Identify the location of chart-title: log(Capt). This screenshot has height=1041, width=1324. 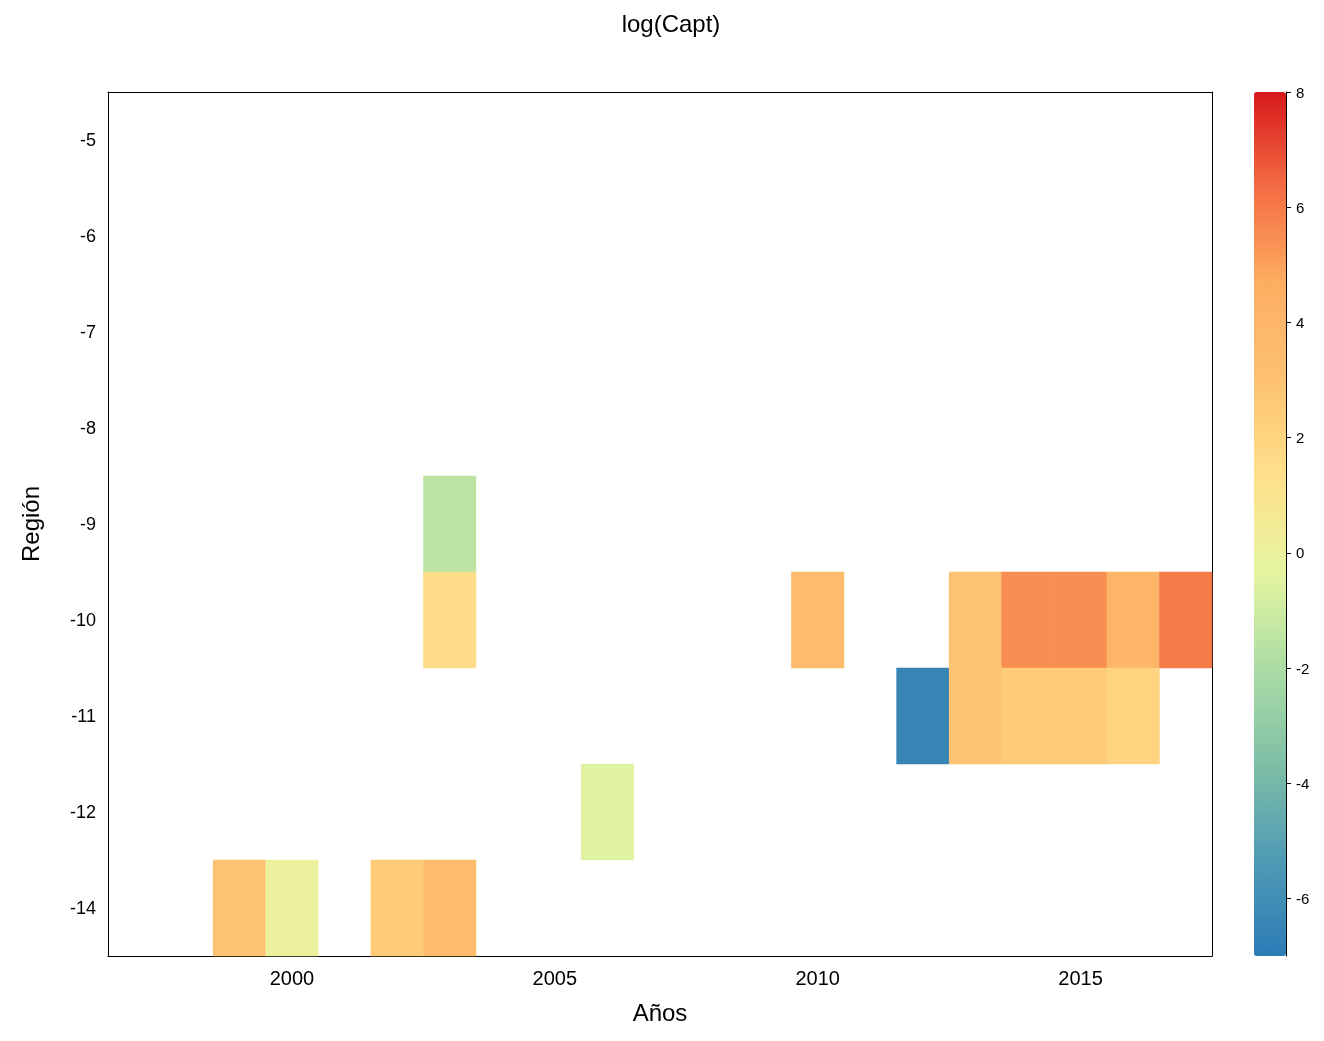
(671, 23).